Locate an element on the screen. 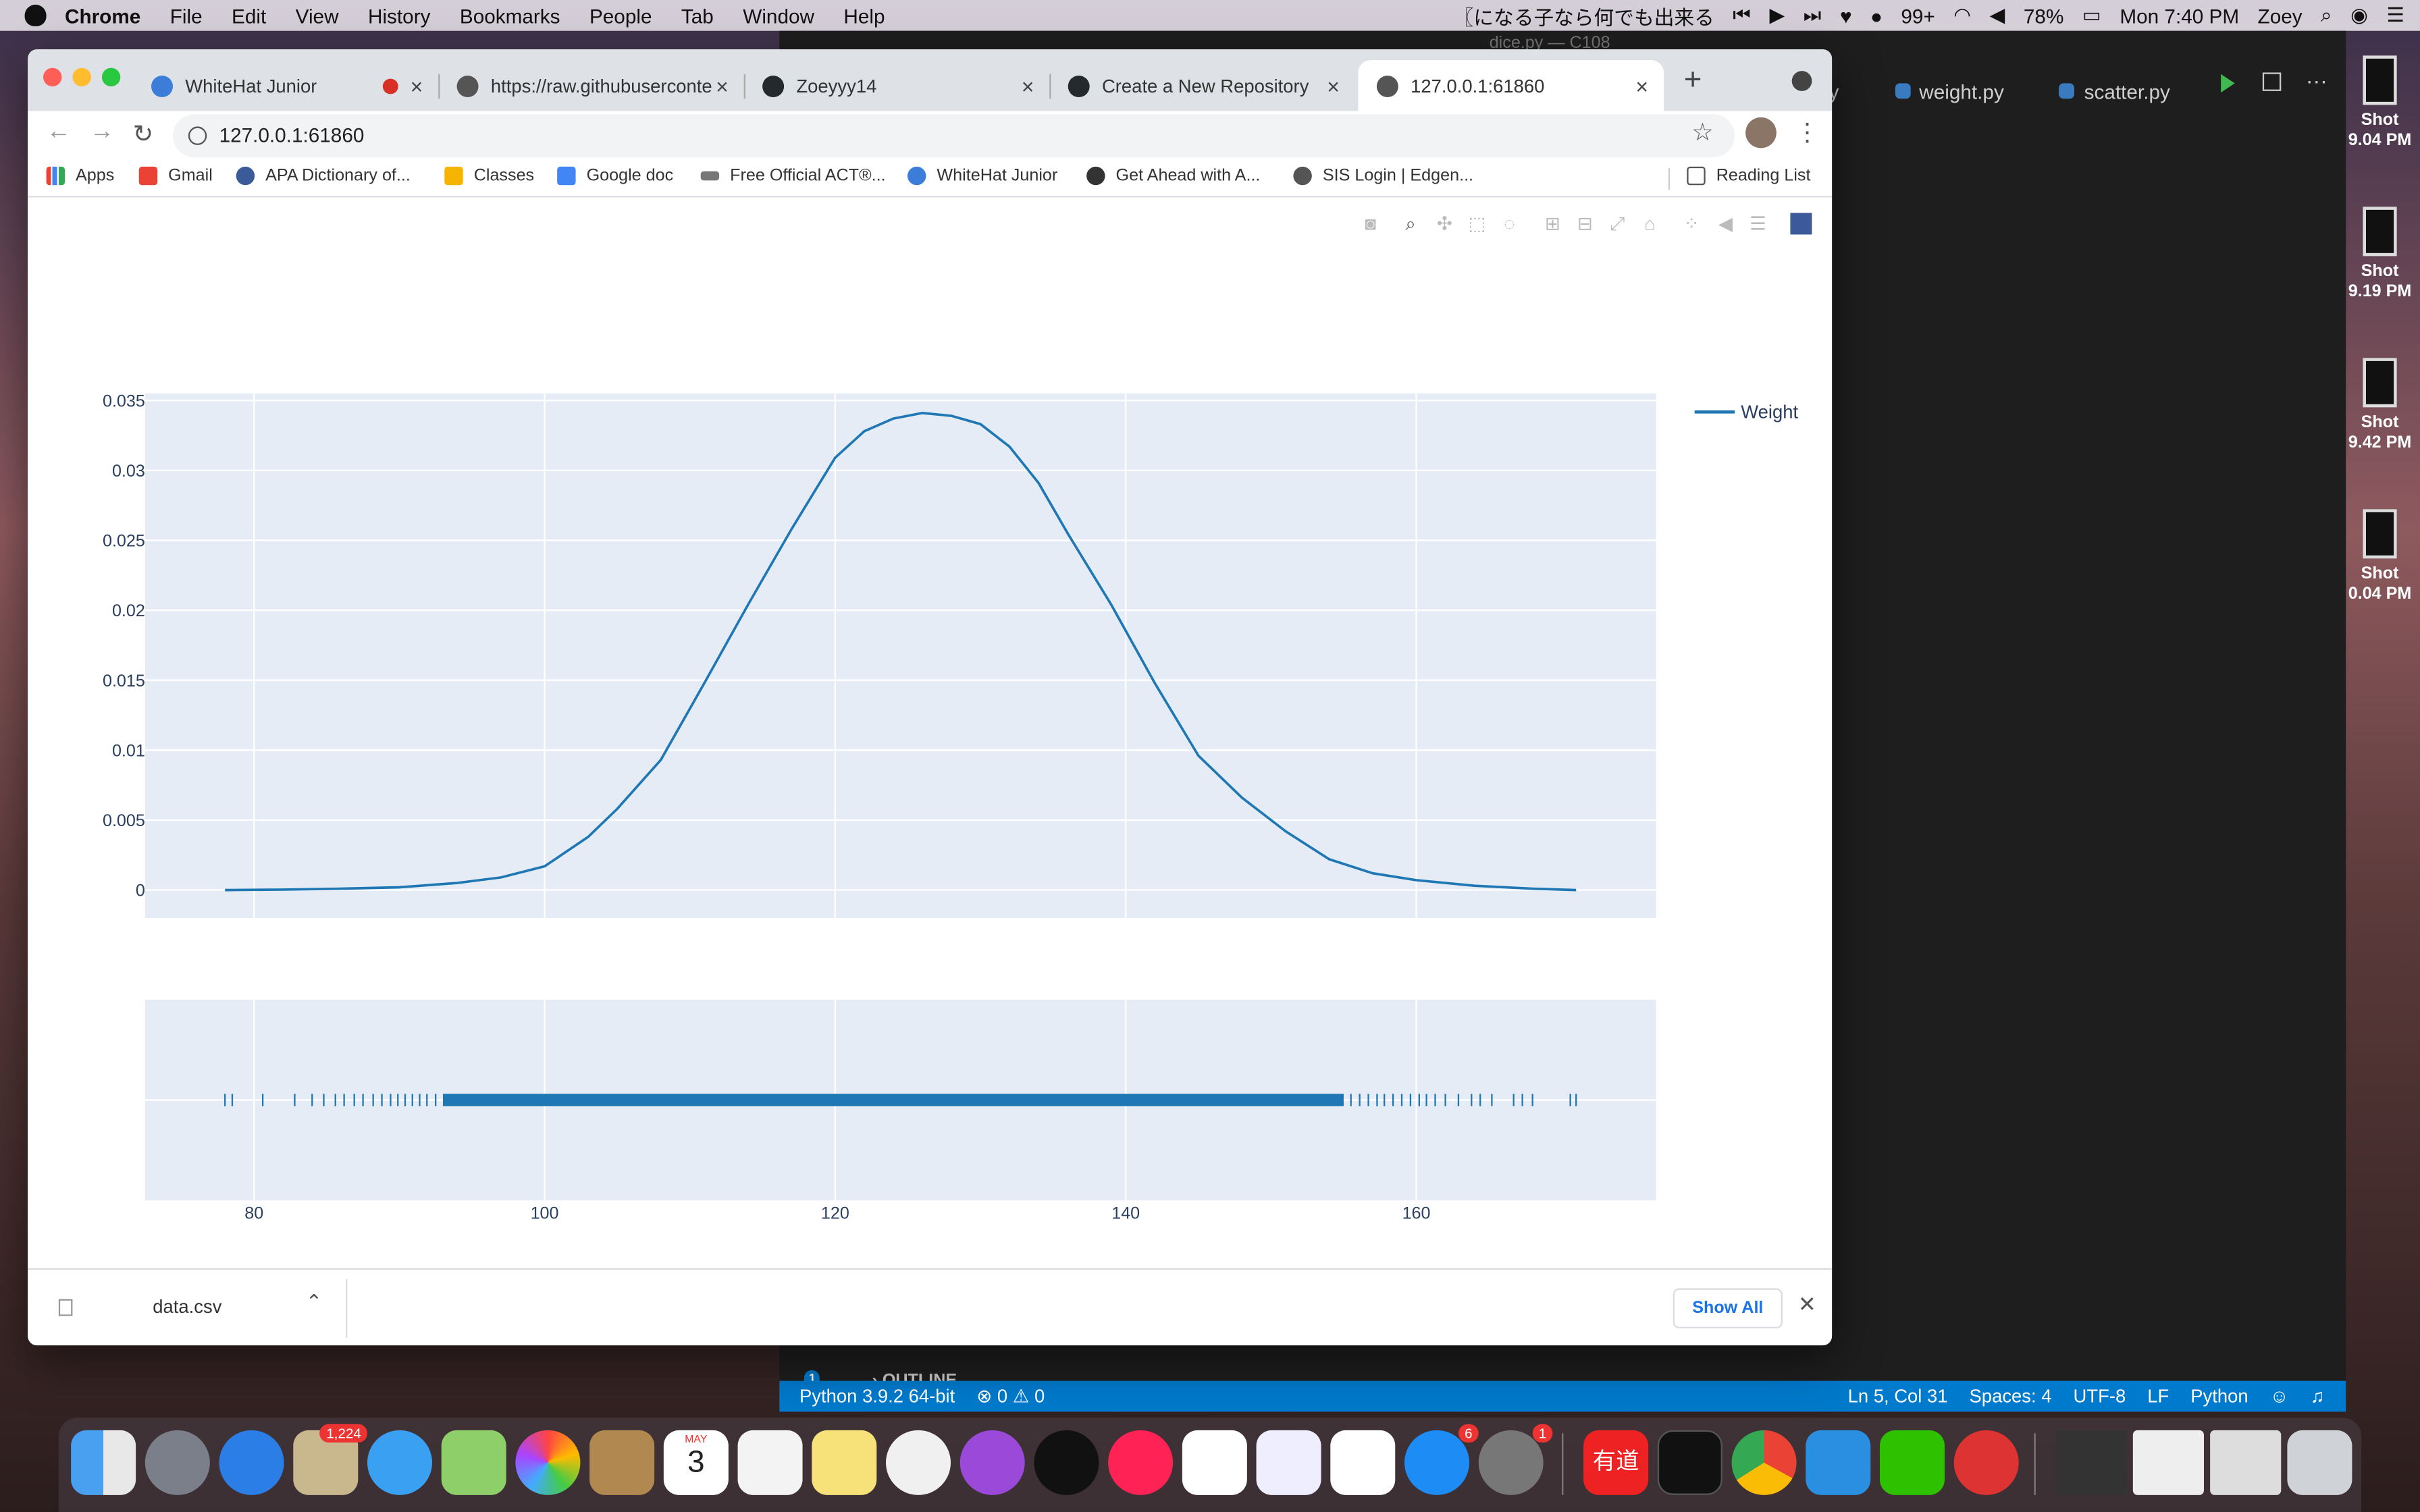 Image resolution: width=2420 pixels, height=1512 pixels. wechat-status-icon: ● is located at coordinates (1876, 15).